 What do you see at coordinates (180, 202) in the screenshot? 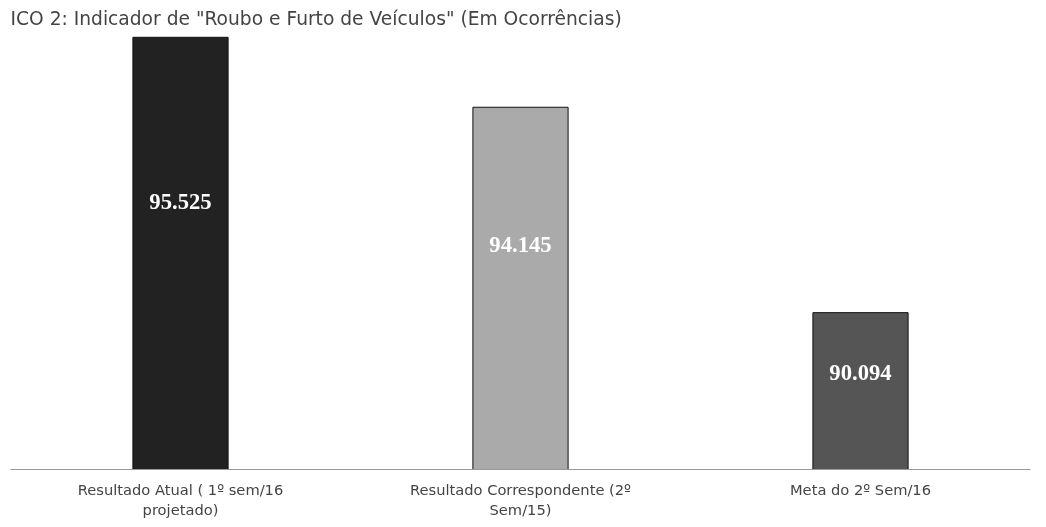
I see `data-label: 95.525` at bounding box center [180, 202].